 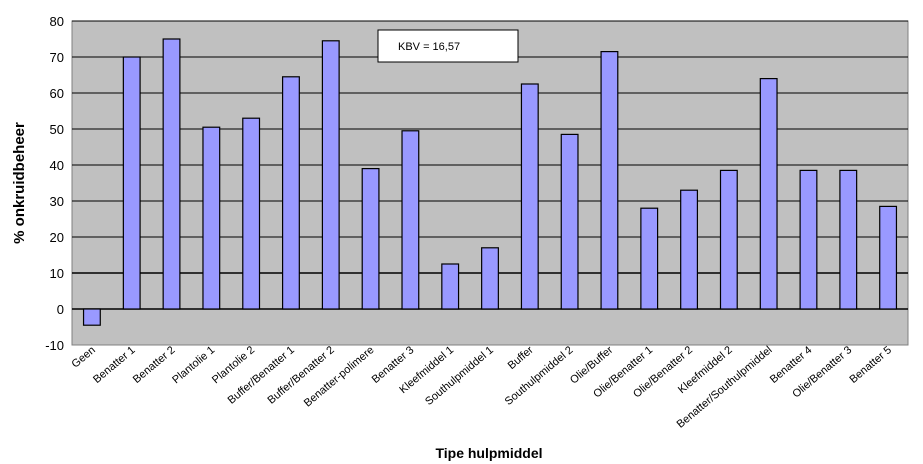 I want to click on x-tick-label: Buffer/Benatter 1, so click(x=261, y=375).